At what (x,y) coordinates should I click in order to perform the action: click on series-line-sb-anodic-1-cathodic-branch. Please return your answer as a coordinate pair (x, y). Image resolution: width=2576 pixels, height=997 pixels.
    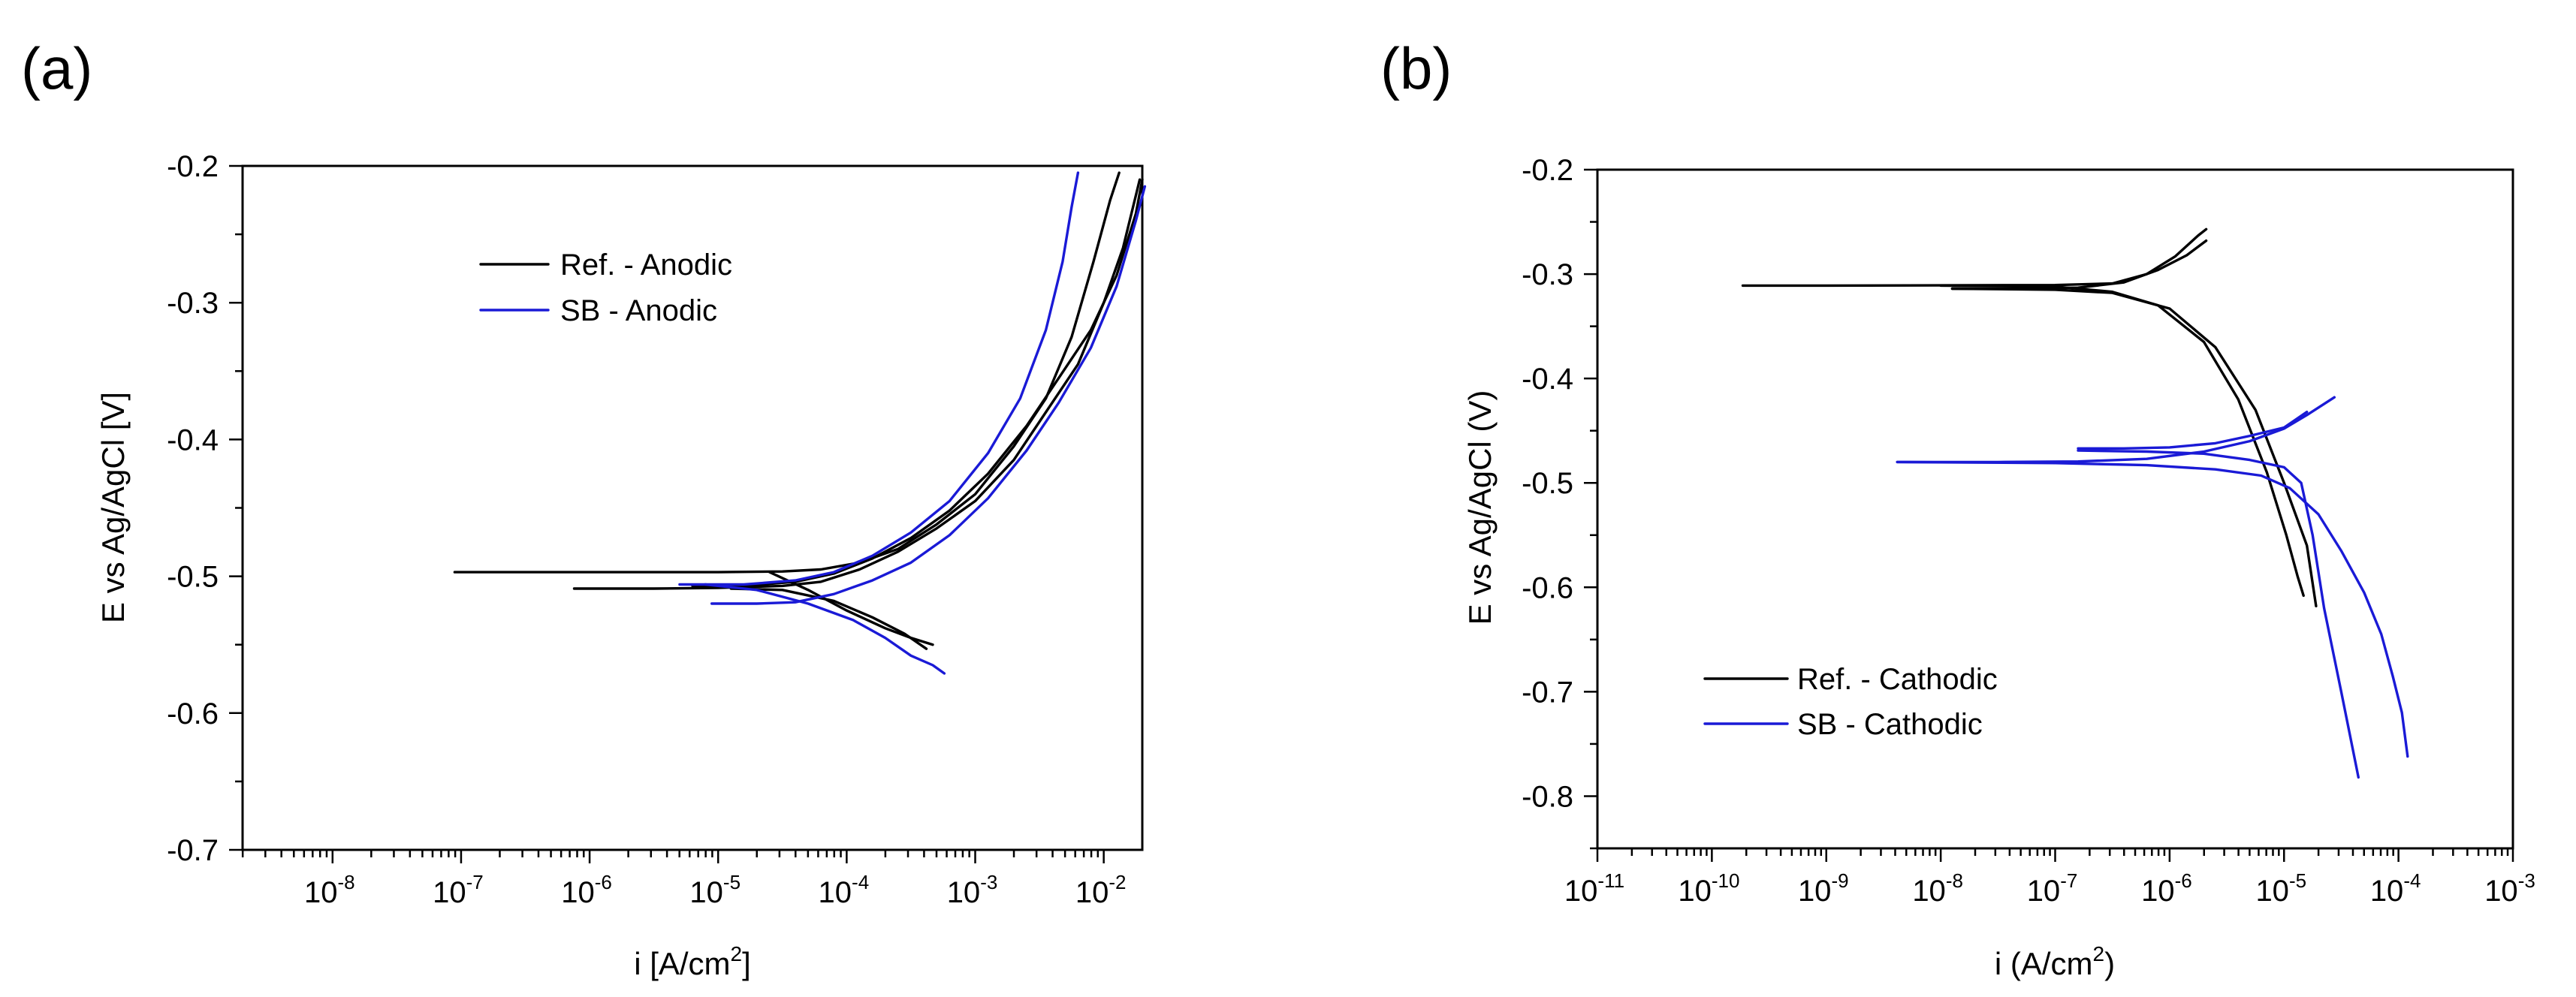
    Looking at the image, I should click on (825, 629).